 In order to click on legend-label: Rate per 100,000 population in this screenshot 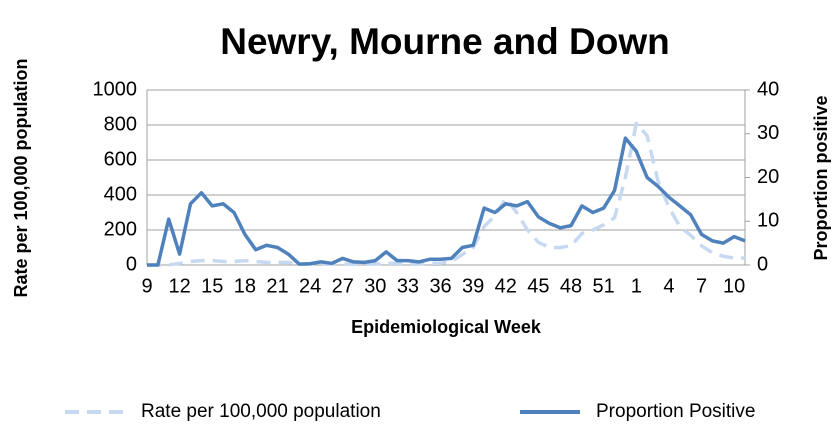, I will do `click(261, 411)`.